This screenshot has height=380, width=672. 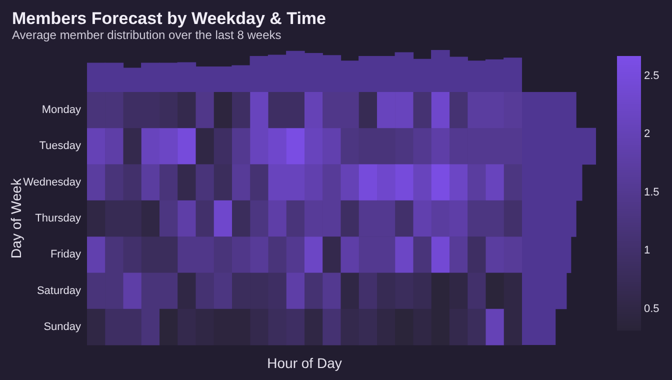 What do you see at coordinates (647, 250) in the screenshot?
I see `color-bar-label: 1` at bounding box center [647, 250].